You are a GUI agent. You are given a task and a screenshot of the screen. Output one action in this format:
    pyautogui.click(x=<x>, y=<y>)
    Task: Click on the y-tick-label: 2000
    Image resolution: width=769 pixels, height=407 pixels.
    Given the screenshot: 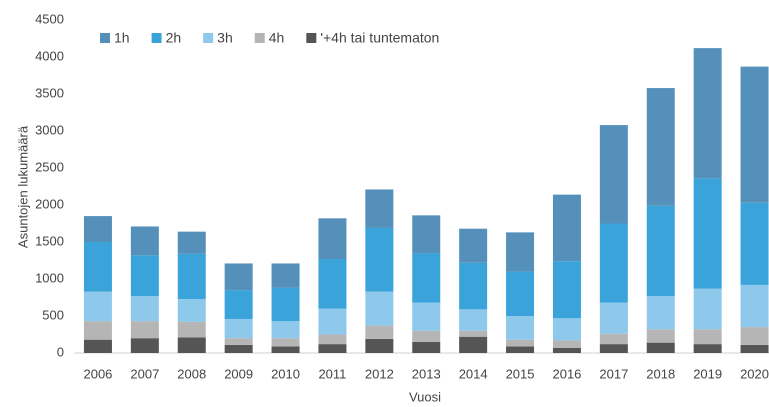 What is the action you would take?
    pyautogui.click(x=49, y=203)
    